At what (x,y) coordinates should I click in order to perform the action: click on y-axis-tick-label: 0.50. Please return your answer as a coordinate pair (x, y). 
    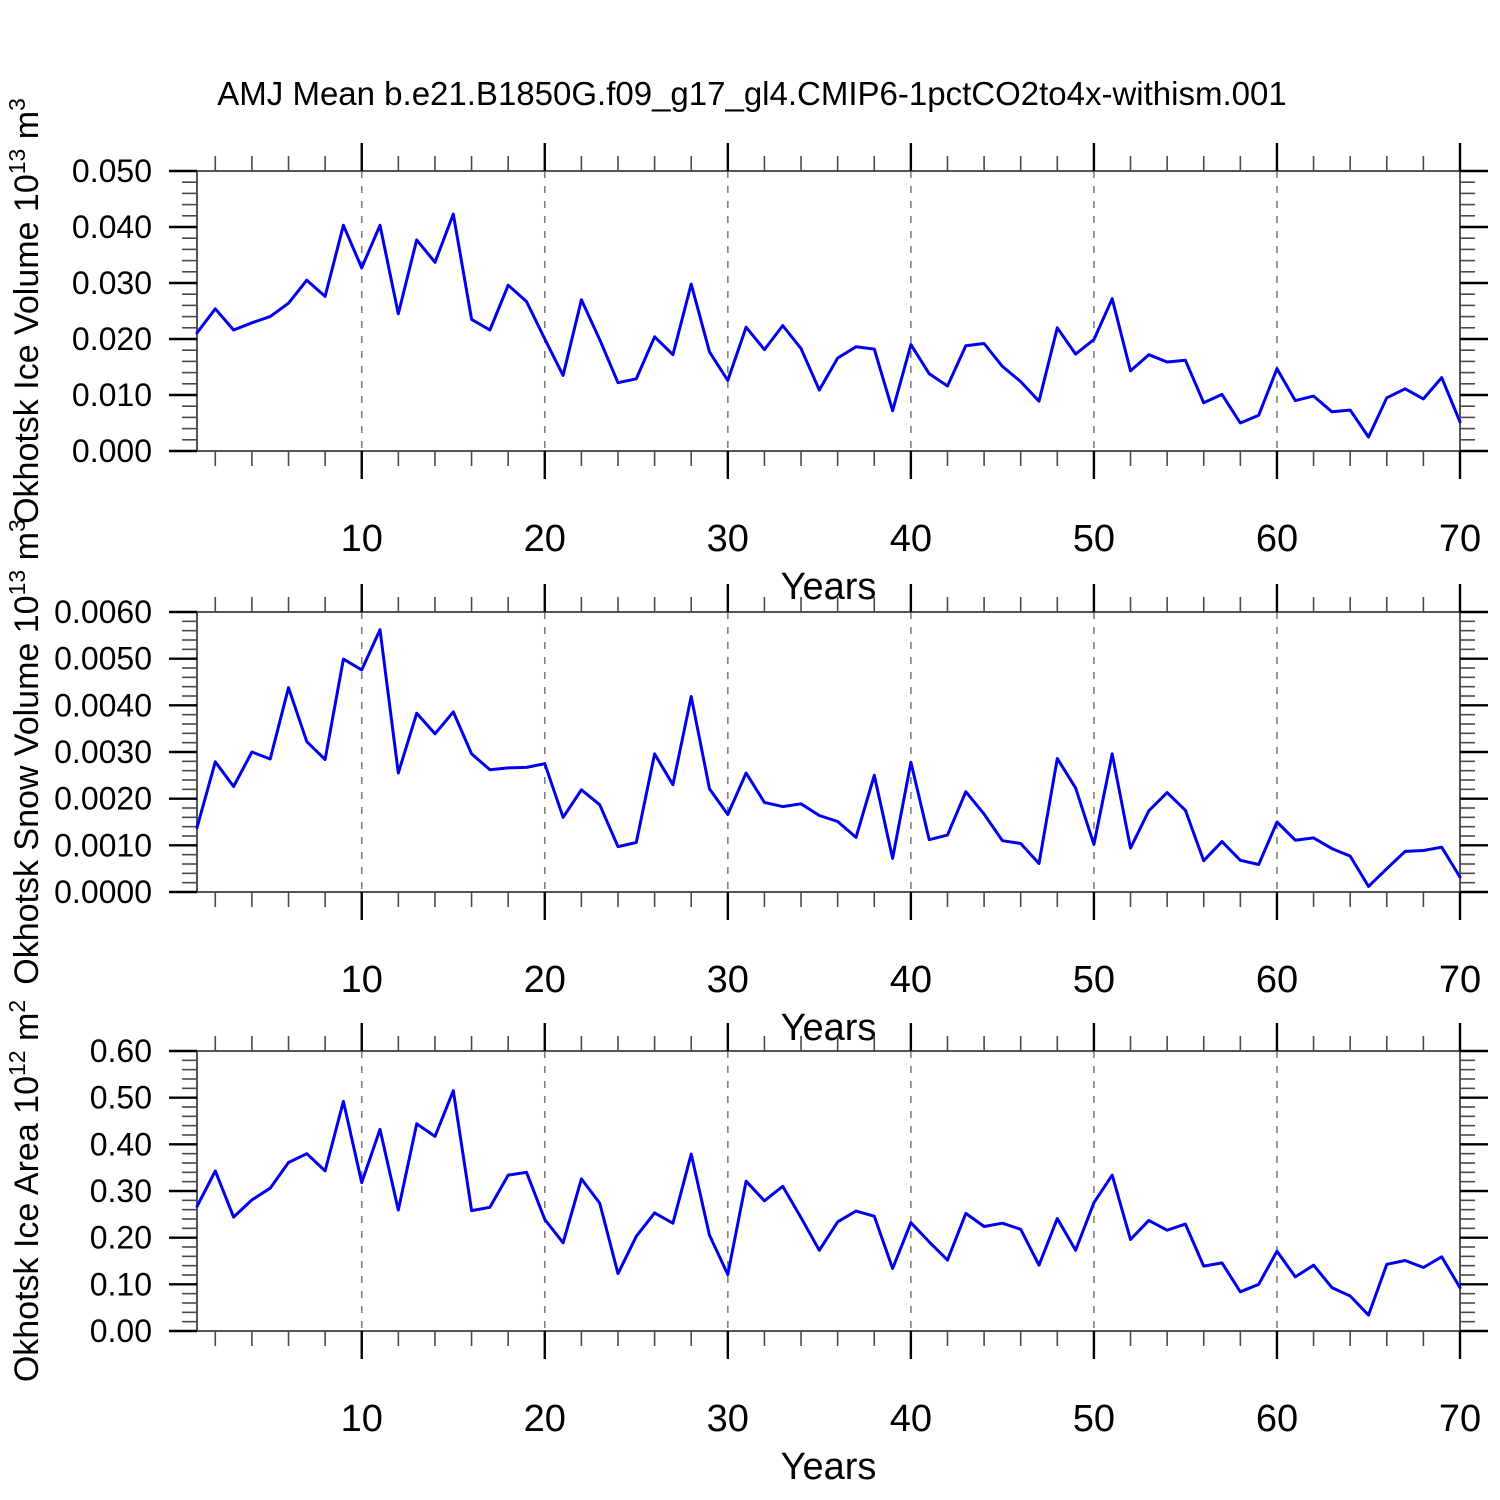
    Looking at the image, I should click on (121, 1098).